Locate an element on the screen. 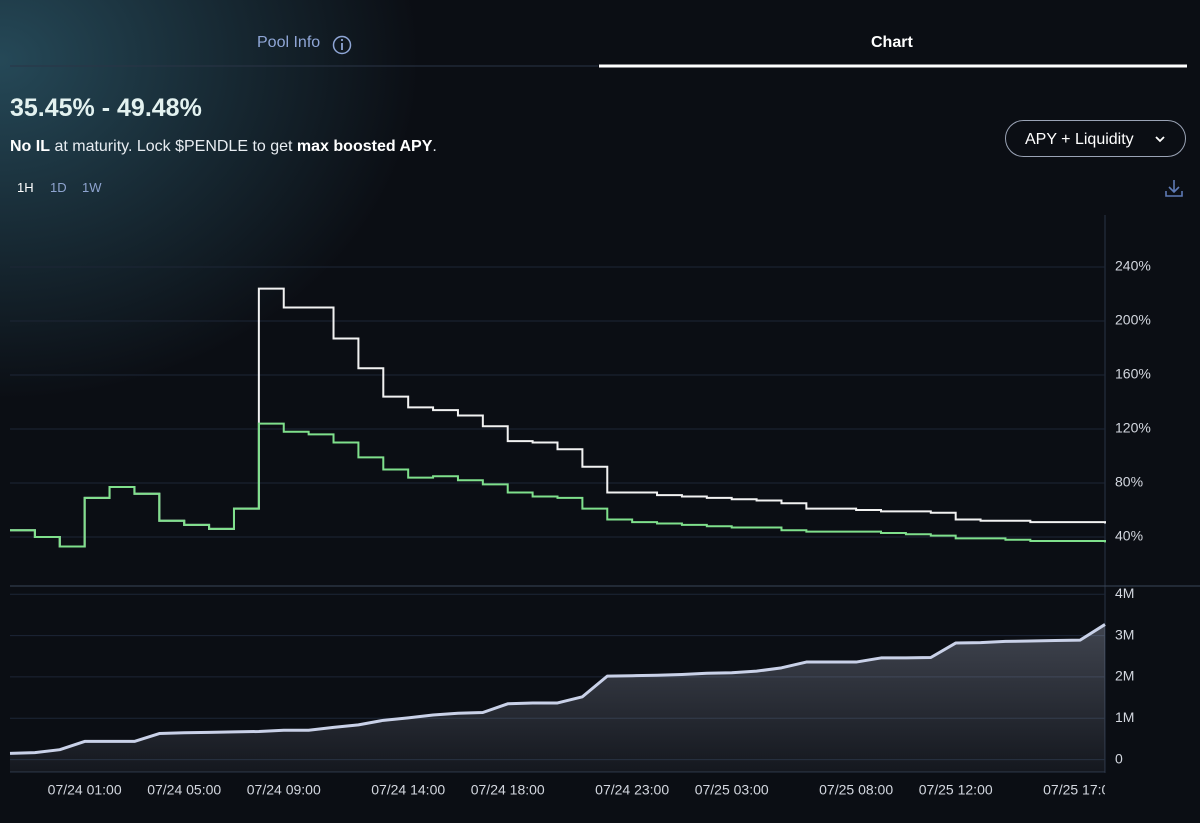 The image size is (1200, 823). y-tick-label: 240% is located at coordinates (1133, 266).